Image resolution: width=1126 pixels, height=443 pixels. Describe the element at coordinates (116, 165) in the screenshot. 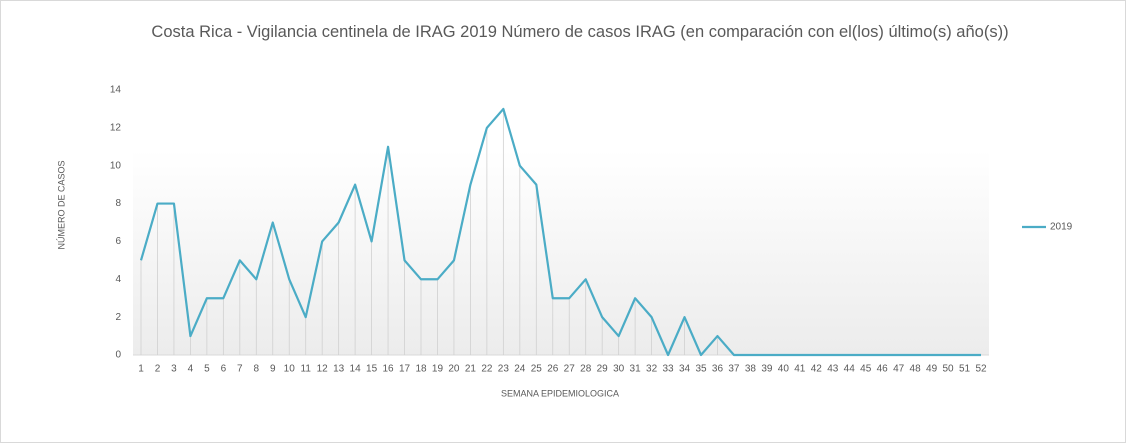

I see `y-tick-label: 10` at that location.